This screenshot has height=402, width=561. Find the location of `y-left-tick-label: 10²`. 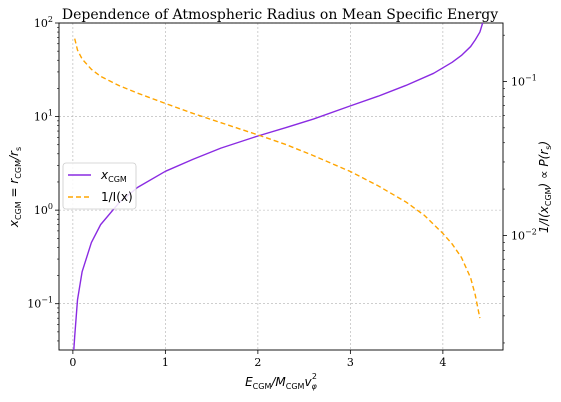

y-left-tick-label: 10² is located at coordinates (43, 22).